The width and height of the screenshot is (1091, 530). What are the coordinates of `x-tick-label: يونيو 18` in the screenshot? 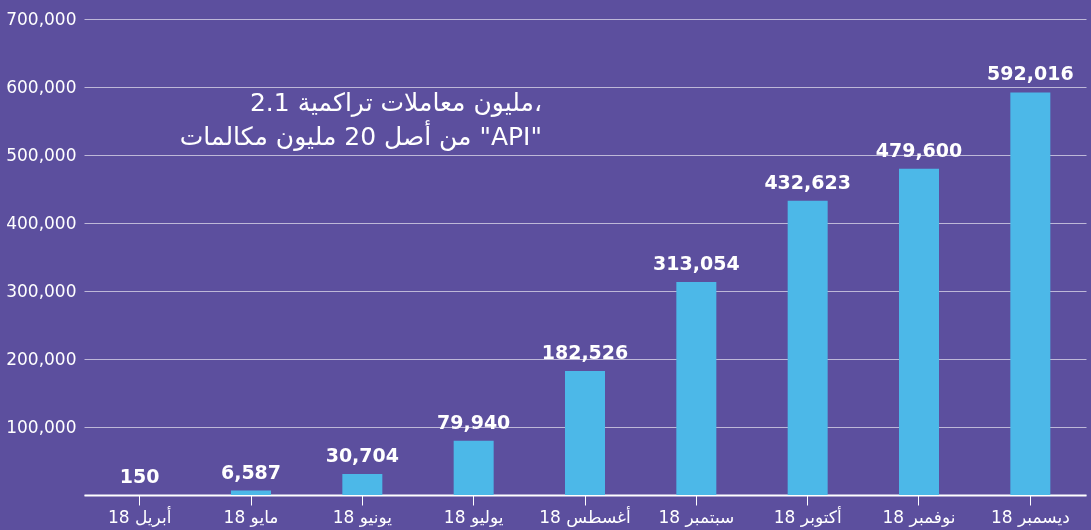 It's located at (362, 516).